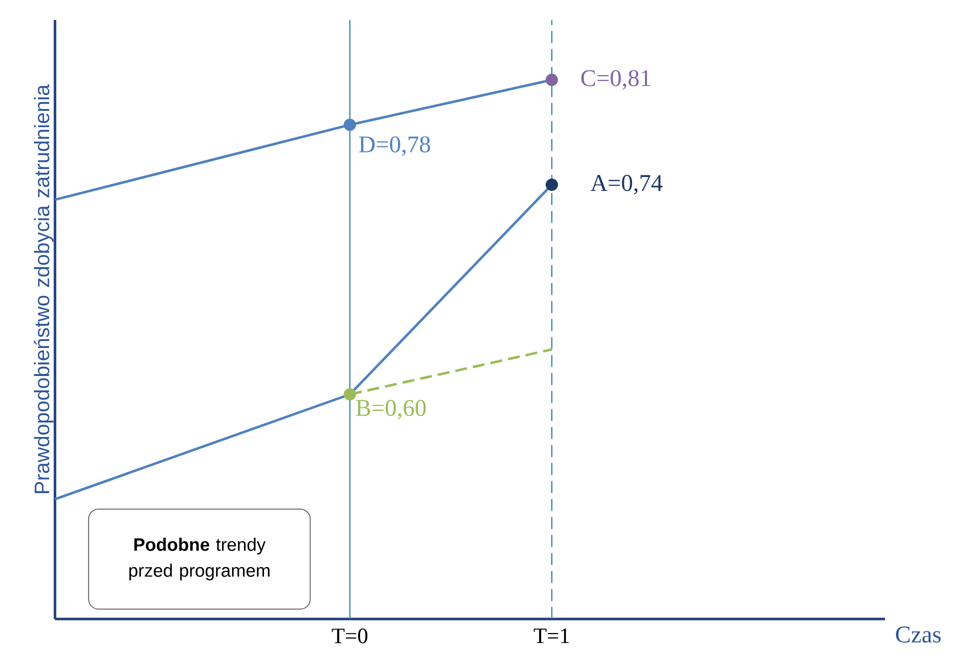 This screenshot has height=664, width=953. Describe the element at coordinates (391, 410) in the screenshot. I see `data-label: B=0,60` at that location.